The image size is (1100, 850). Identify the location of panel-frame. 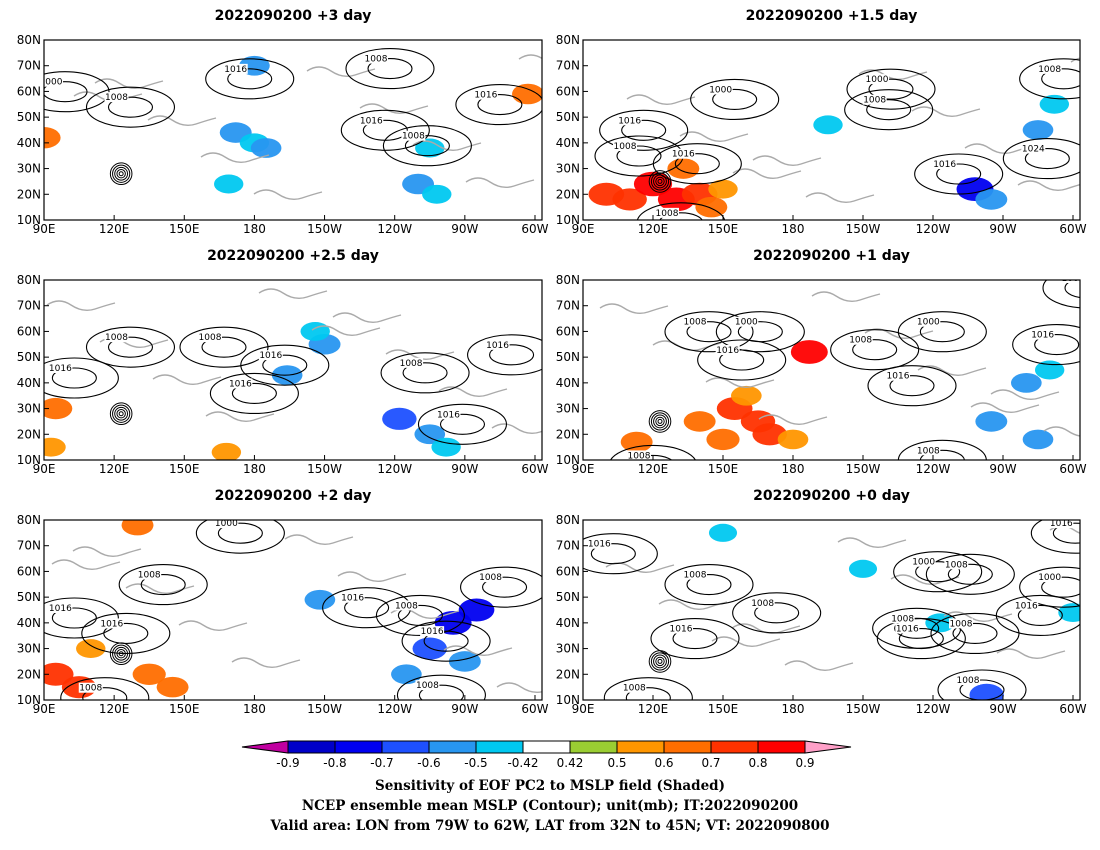
(293, 130).